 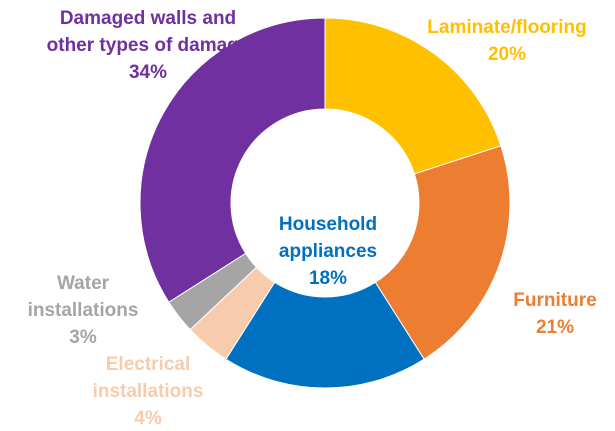 I want to click on value-label: 20%, so click(x=507, y=54).